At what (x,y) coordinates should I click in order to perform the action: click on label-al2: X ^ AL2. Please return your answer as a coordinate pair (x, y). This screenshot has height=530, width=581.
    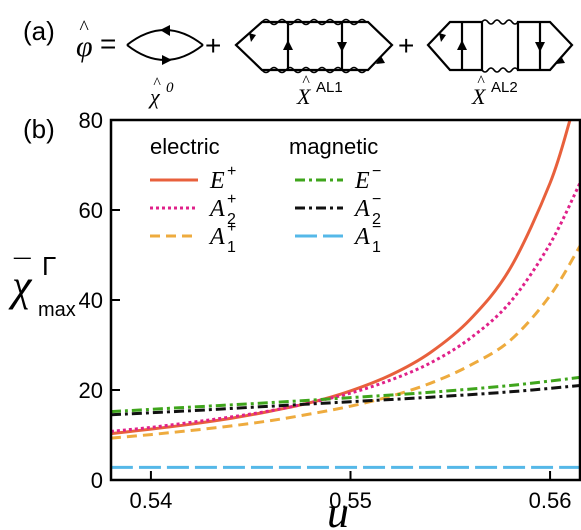
    Looking at the image, I should click on (494, 91).